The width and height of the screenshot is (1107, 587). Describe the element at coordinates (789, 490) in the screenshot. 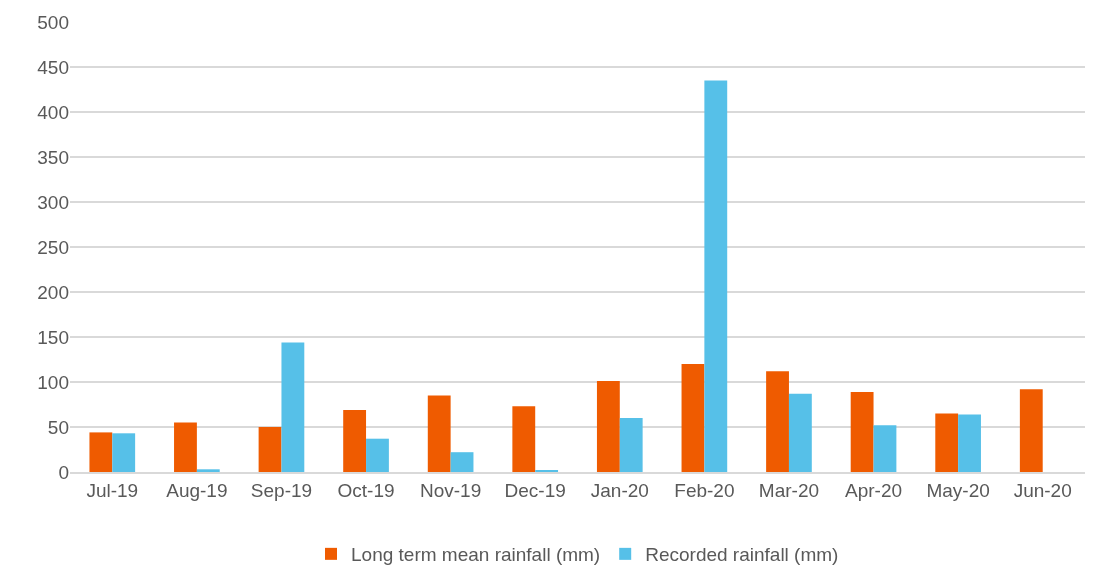

I see `x-tick-label: Mar-20` at that location.